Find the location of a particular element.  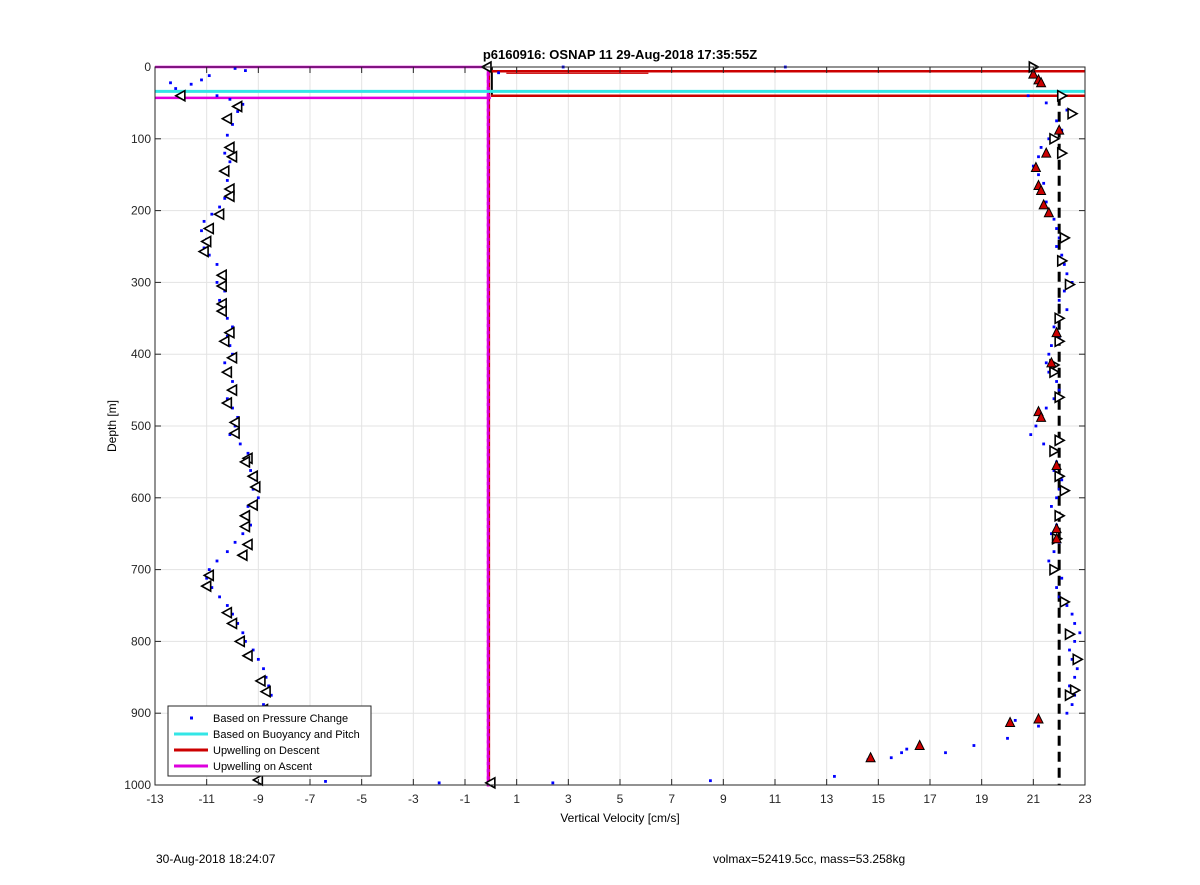

x-tick-label: 9 is located at coordinates (723, 799).